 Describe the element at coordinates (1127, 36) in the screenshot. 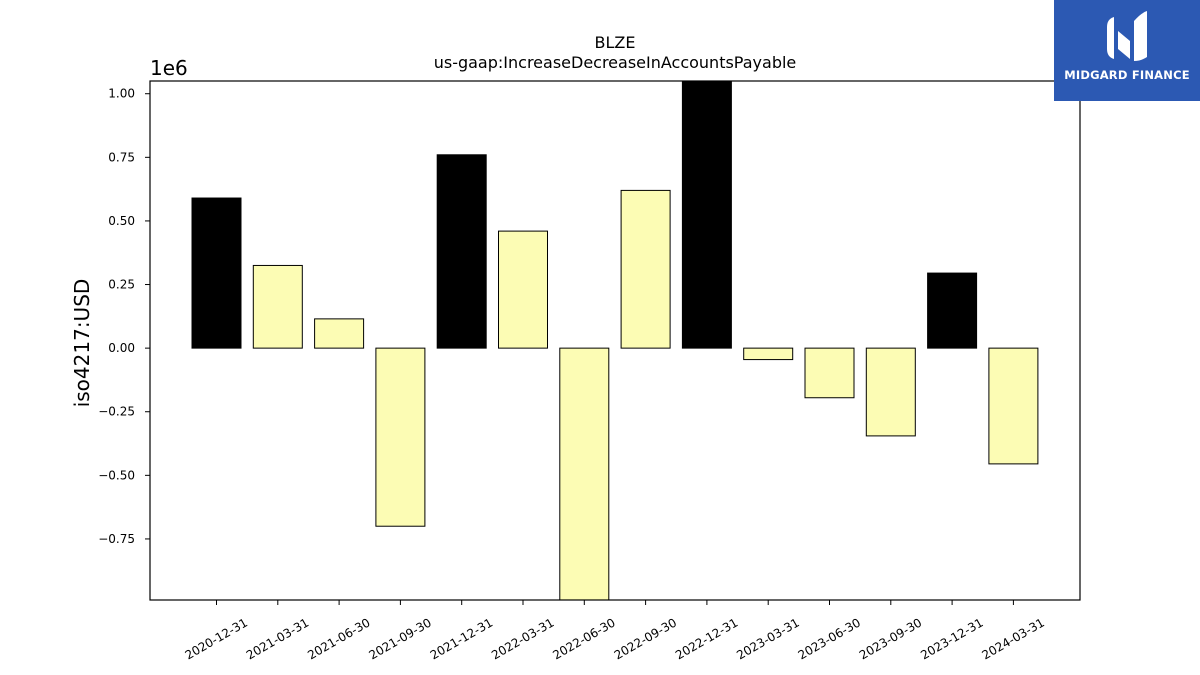

I see `midgard-logo-icon` at that location.